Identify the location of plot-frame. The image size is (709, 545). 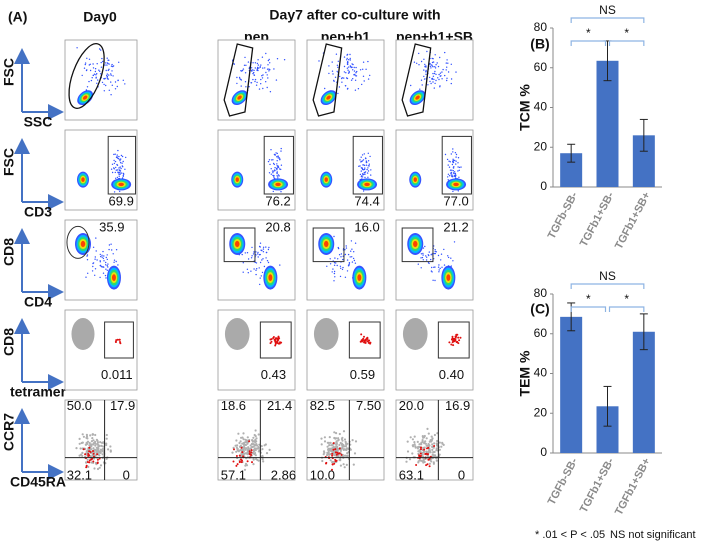
(345, 80).